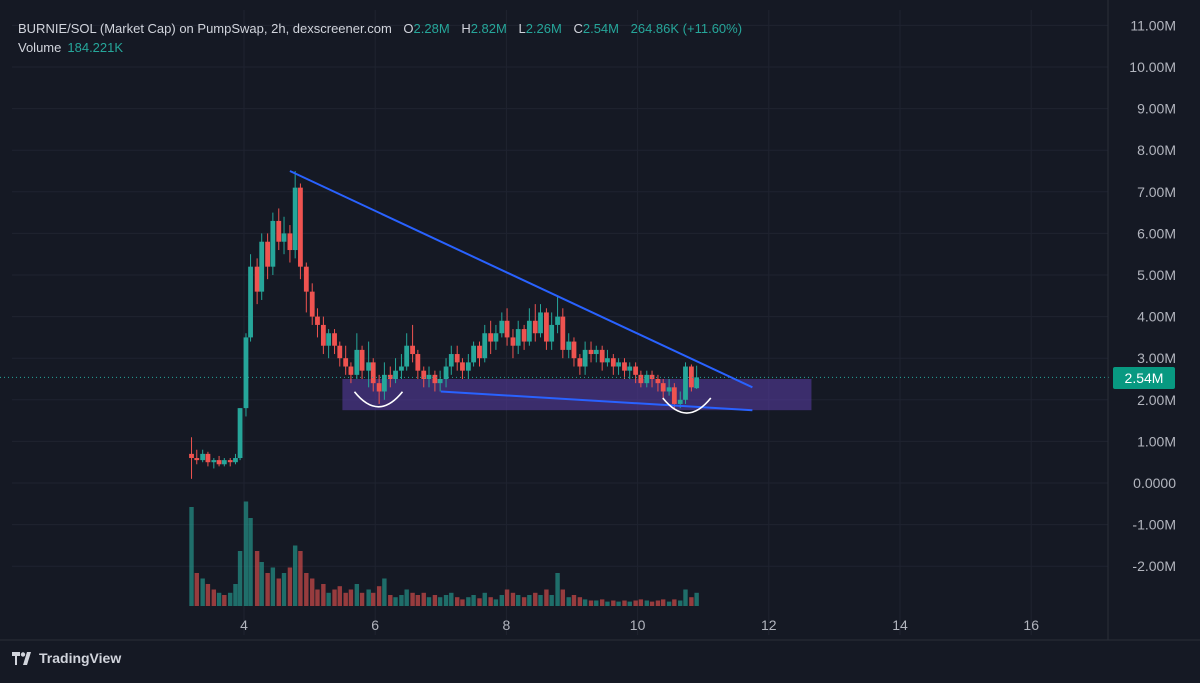 Image resolution: width=1200 pixels, height=683 pixels. What do you see at coordinates (1154, 483) in the screenshot?
I see `y-tick-label: 0.0000` at bounding box center [1154, 483].